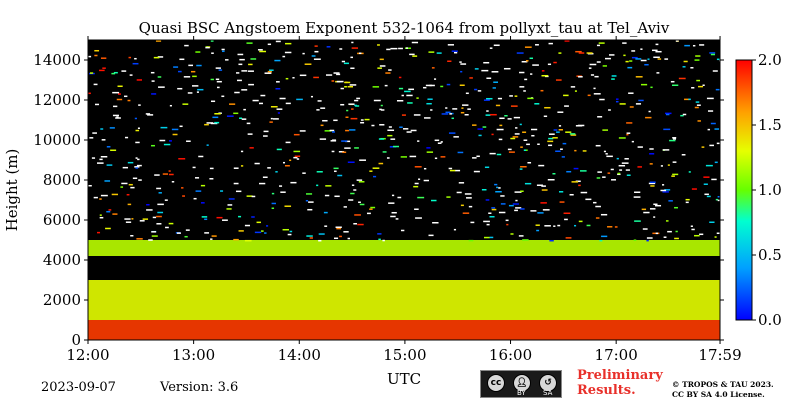  I want to click on y-tick-label: 6000, so click(62, 220).